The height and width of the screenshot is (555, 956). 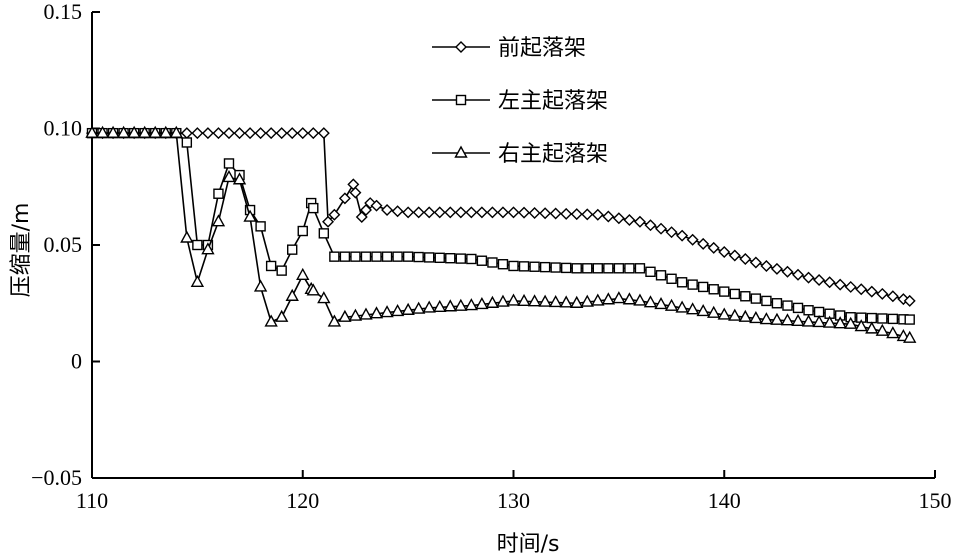 What do you see at coordinates (542, 48) in the screenshot?
I see `legend-label: 前起落架` at bounding box center [542, 48].